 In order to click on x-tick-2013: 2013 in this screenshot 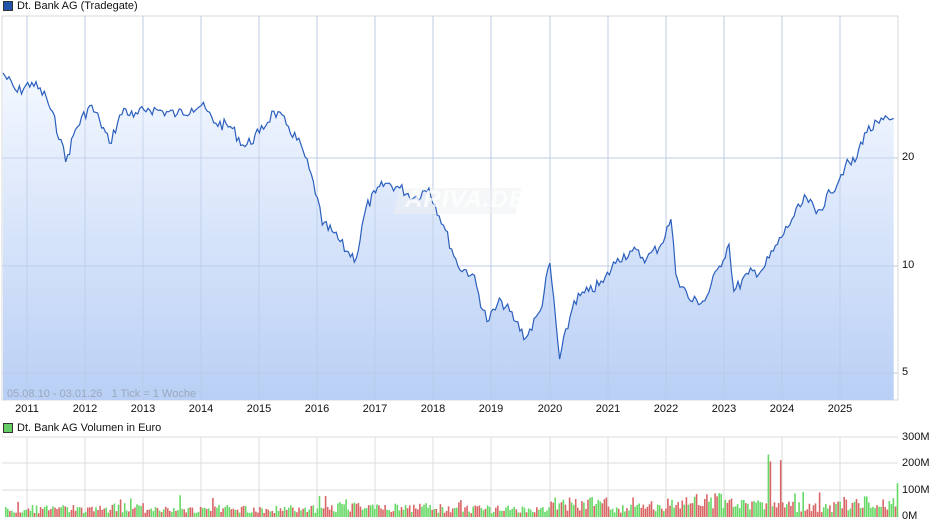, I will do `click(143, 409)`.